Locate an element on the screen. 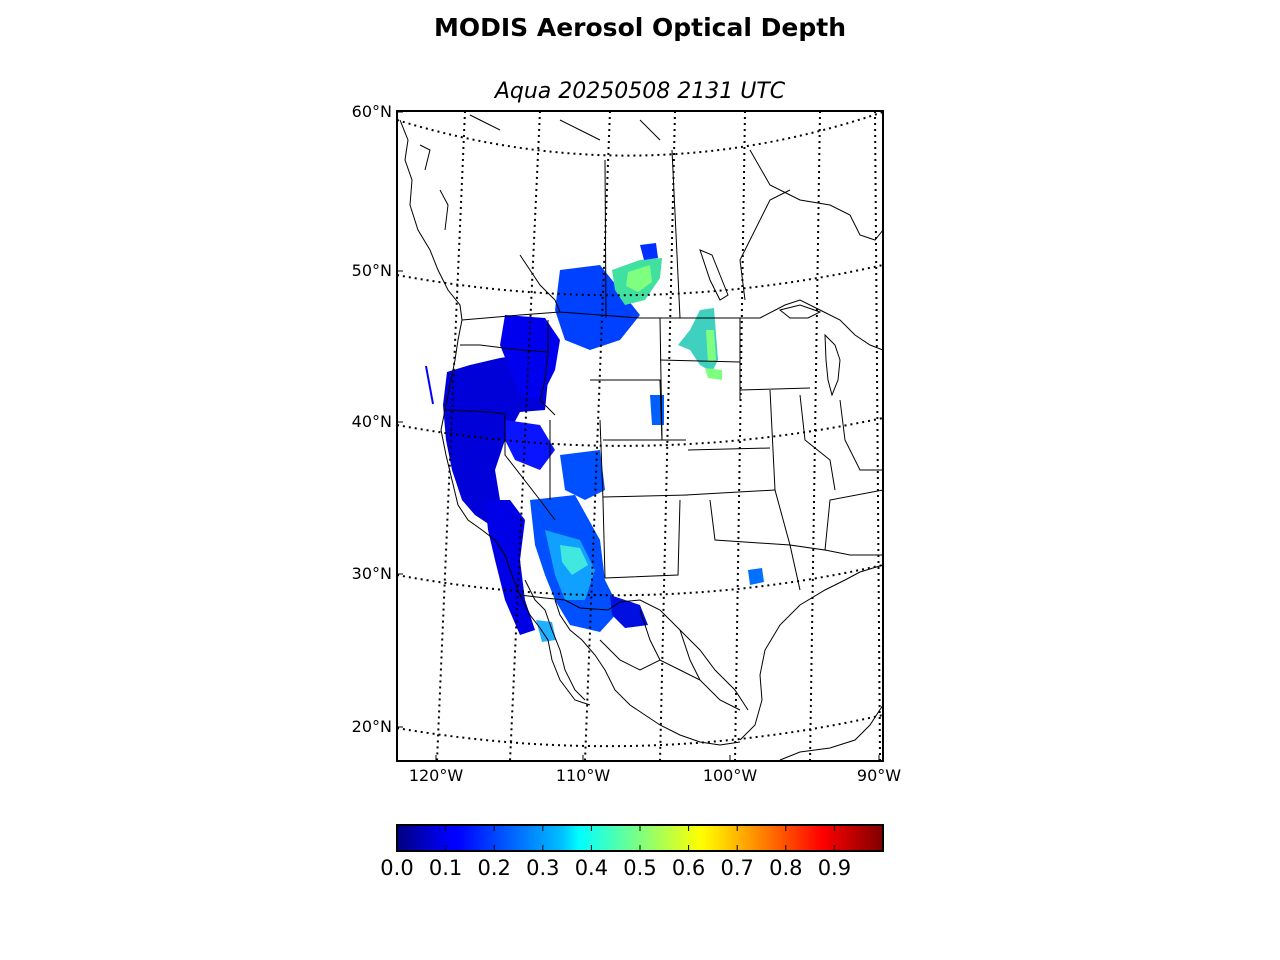 The image size is (1280, 960). ks-ok-border is located at coordinates (730, 492).